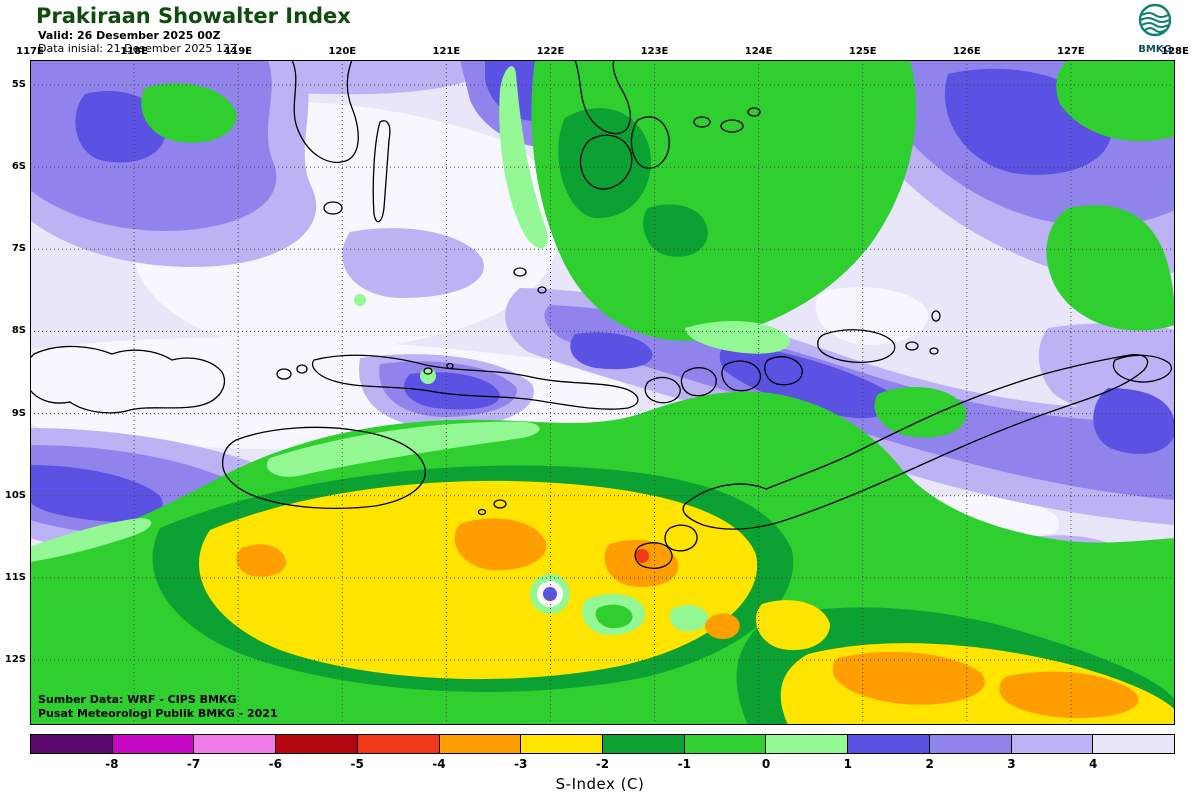 Image resolution: width=1200 pixels, height=800 pixels. What do you see at coordinates (521, 764) in the screenshot?
I see `colorbar-tick-label: -3` at bounding box center [521, 764].